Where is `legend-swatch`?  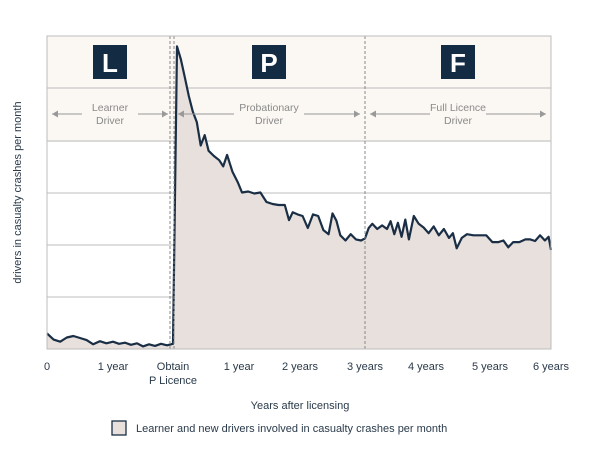
legend-swatch is located at coordinates (119, 428).